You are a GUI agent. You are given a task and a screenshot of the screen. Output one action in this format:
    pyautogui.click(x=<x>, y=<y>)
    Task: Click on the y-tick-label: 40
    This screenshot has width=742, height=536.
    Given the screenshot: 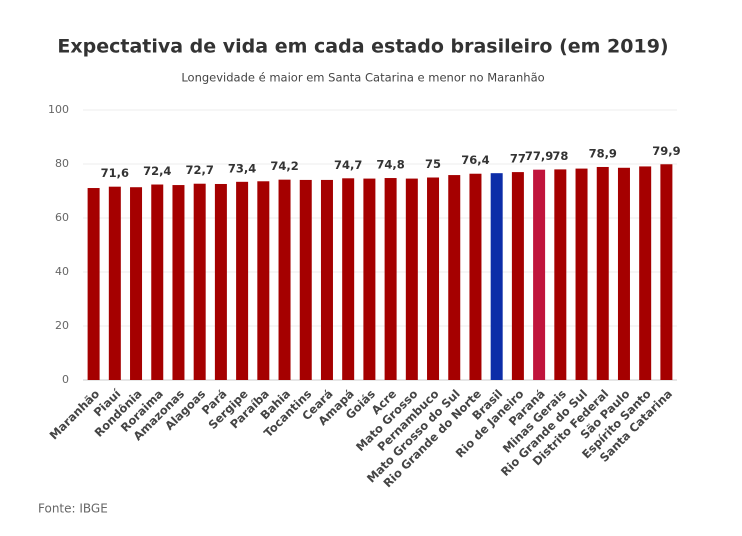 What is the action you would take?
    pyautogui.click(x=62, y=271)
    